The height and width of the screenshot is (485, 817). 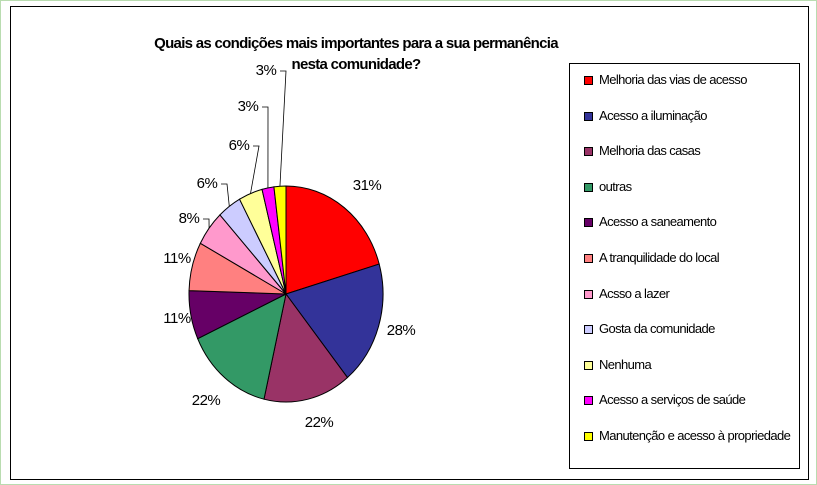 What do you see at coordinates (691, 88) in the screenshot?
I see `legend-item: Melhoria das vias de acesso` at bounding box center [691, 88].